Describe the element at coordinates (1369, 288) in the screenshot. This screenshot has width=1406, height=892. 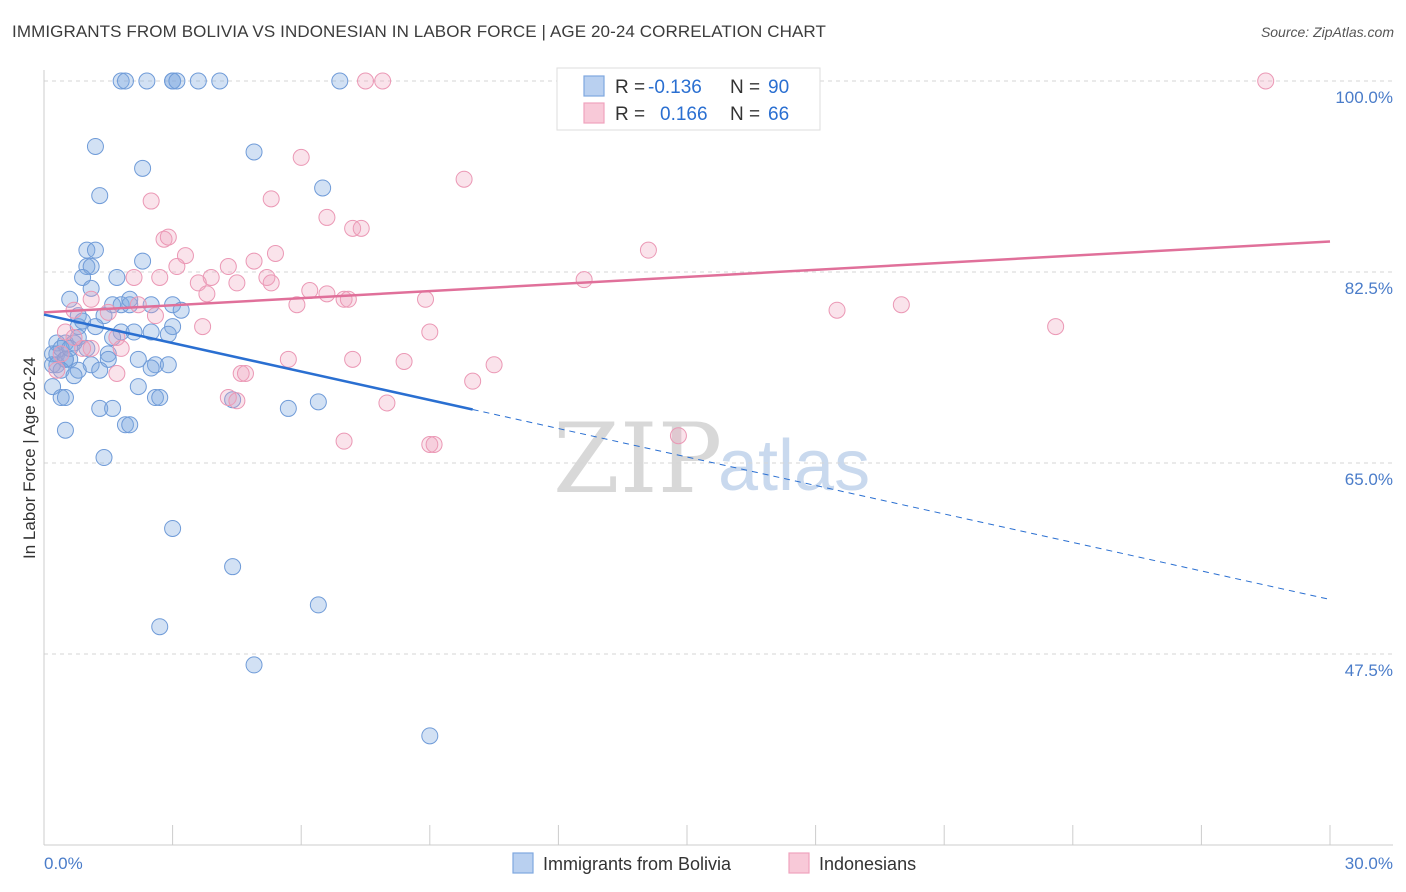
I see `y-tick-label-82-5: 82.5%` at that location.